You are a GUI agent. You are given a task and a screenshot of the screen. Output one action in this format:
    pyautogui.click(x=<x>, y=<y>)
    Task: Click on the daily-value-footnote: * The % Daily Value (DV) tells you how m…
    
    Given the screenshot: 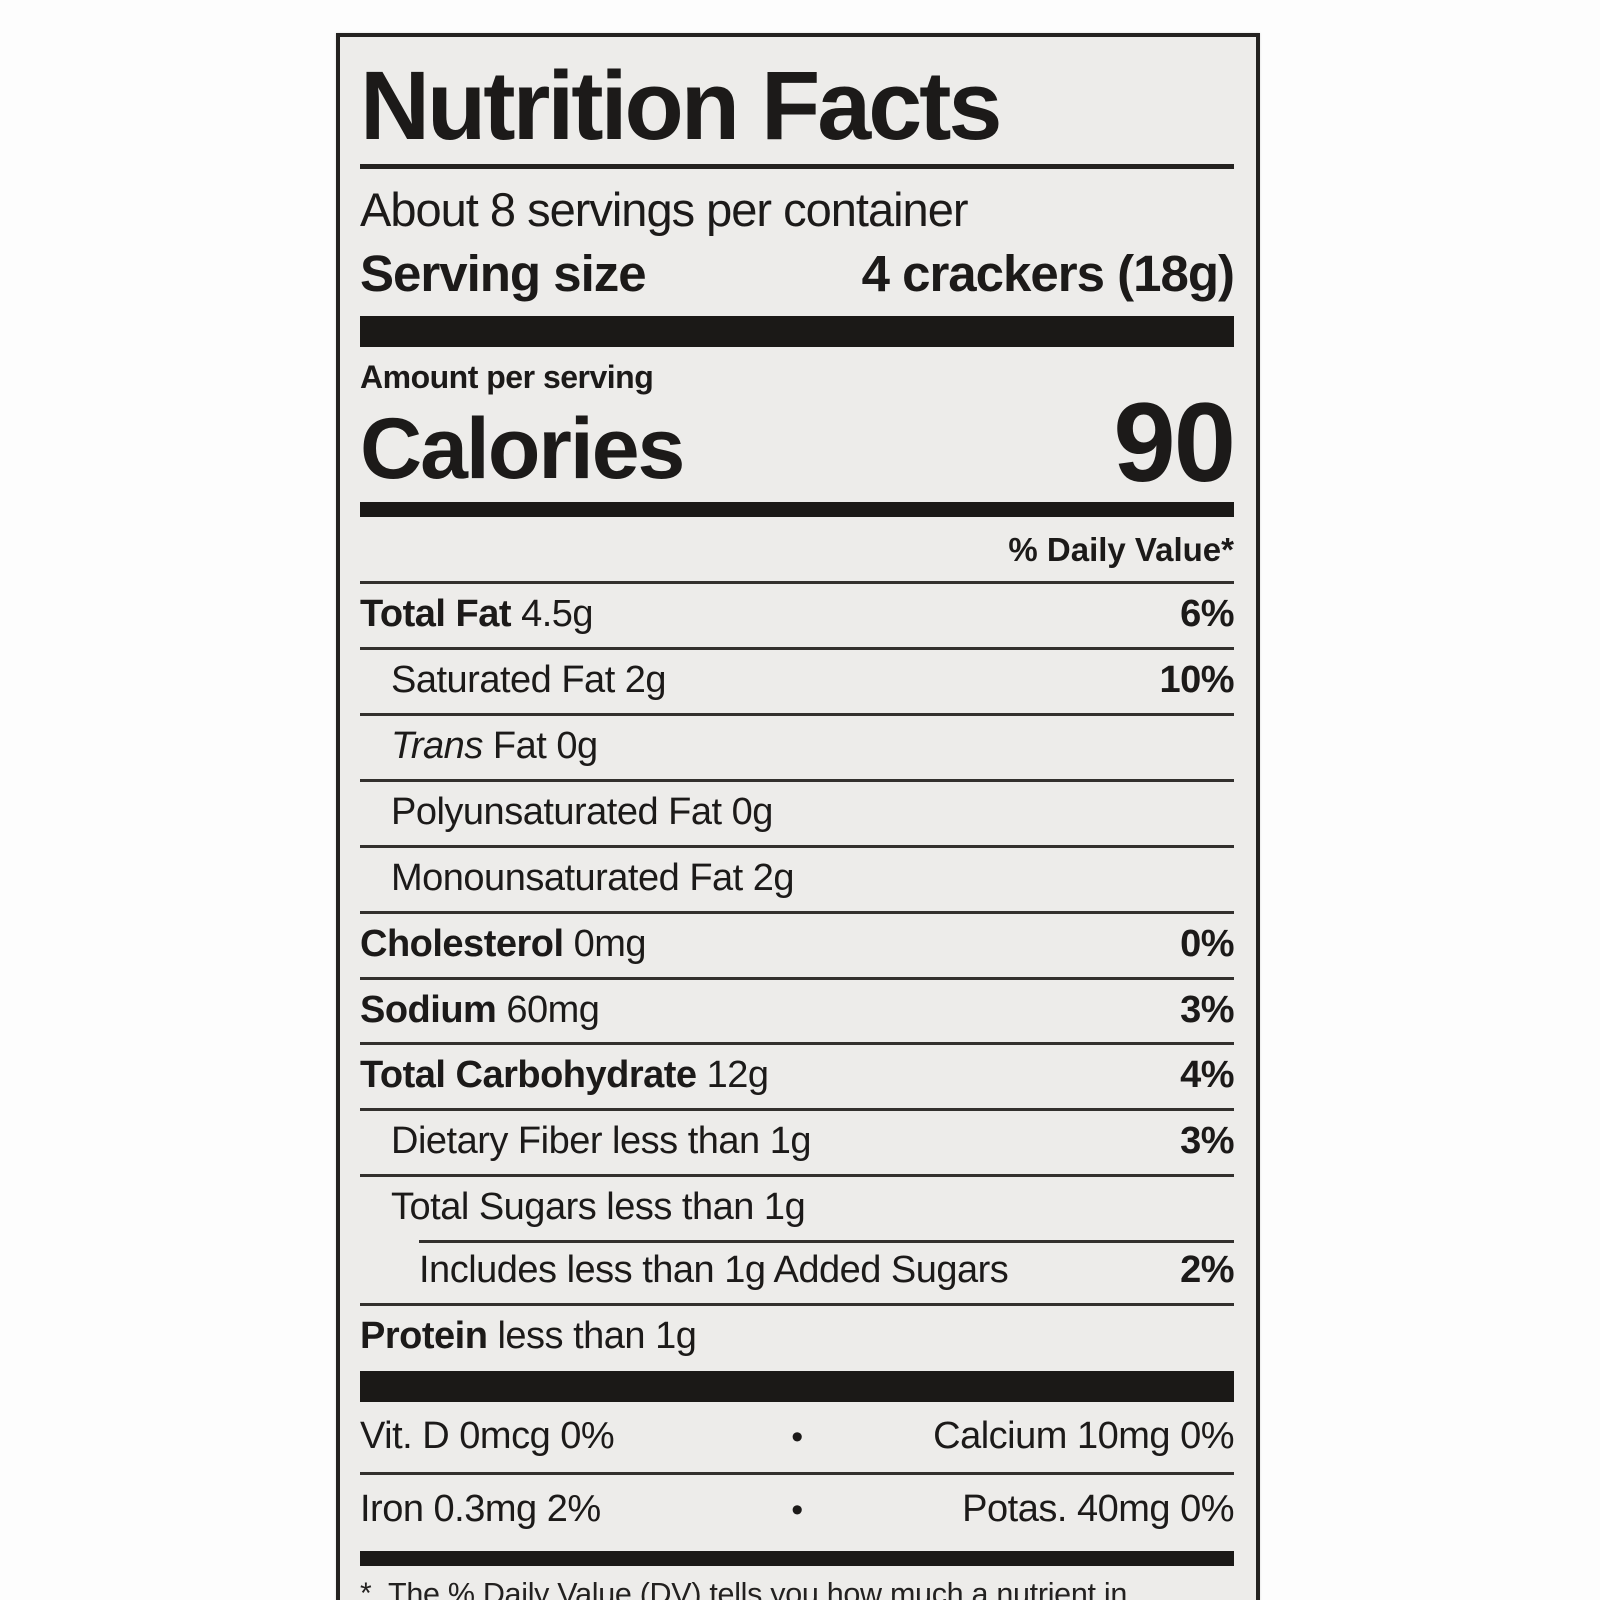 What is the action you would take?
    pyautogui.click(x=797, y=1583)
    